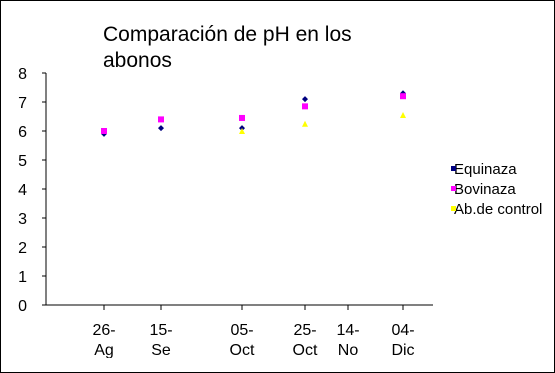 The image size is (555, 373). I want to click on legend-item: Bovinaza, so click(500, 190).